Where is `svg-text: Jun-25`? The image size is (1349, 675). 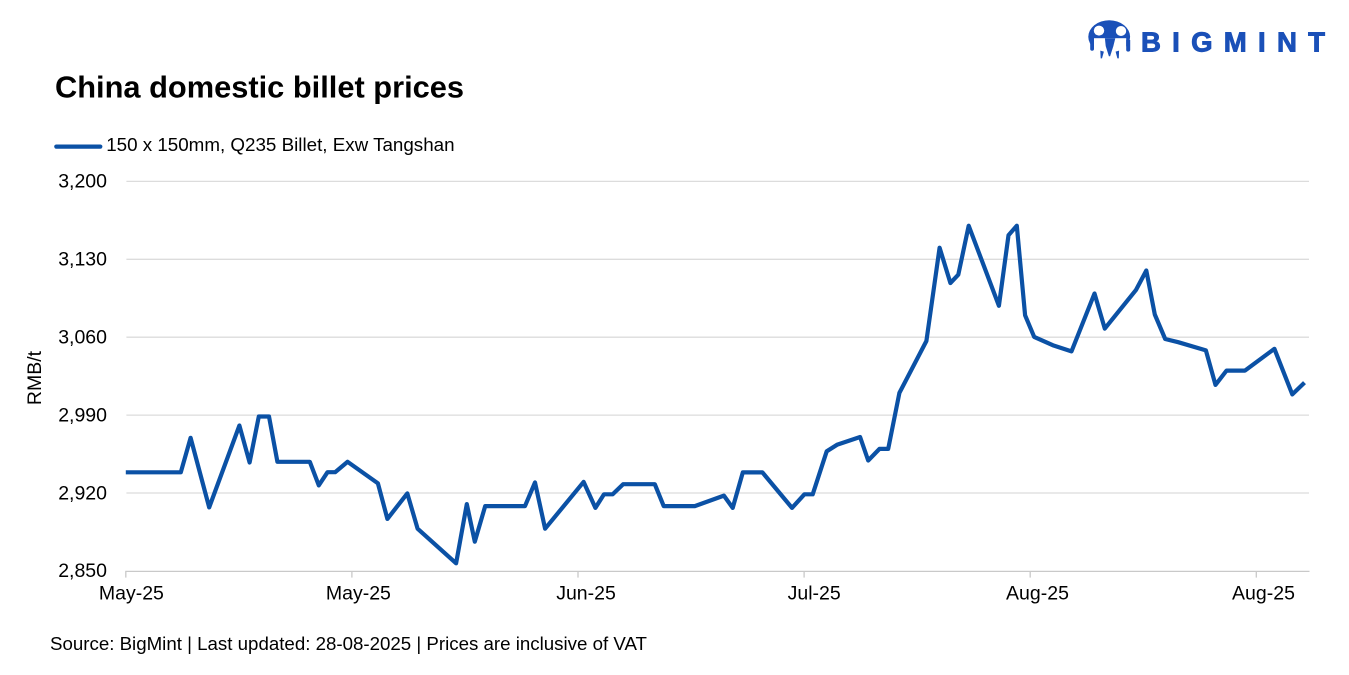
svg-text: Jun-25 is located at coordinates (586, 594).